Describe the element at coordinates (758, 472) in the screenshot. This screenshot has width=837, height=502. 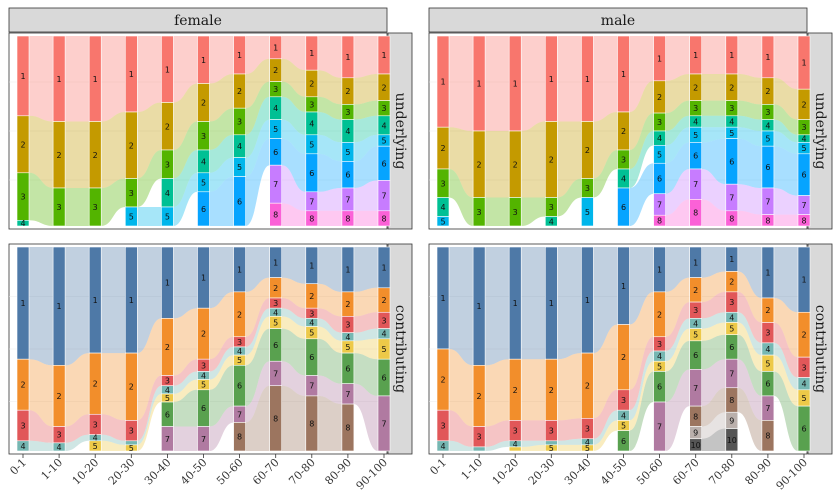
I see `x-tick-label: 80-90` at that location.